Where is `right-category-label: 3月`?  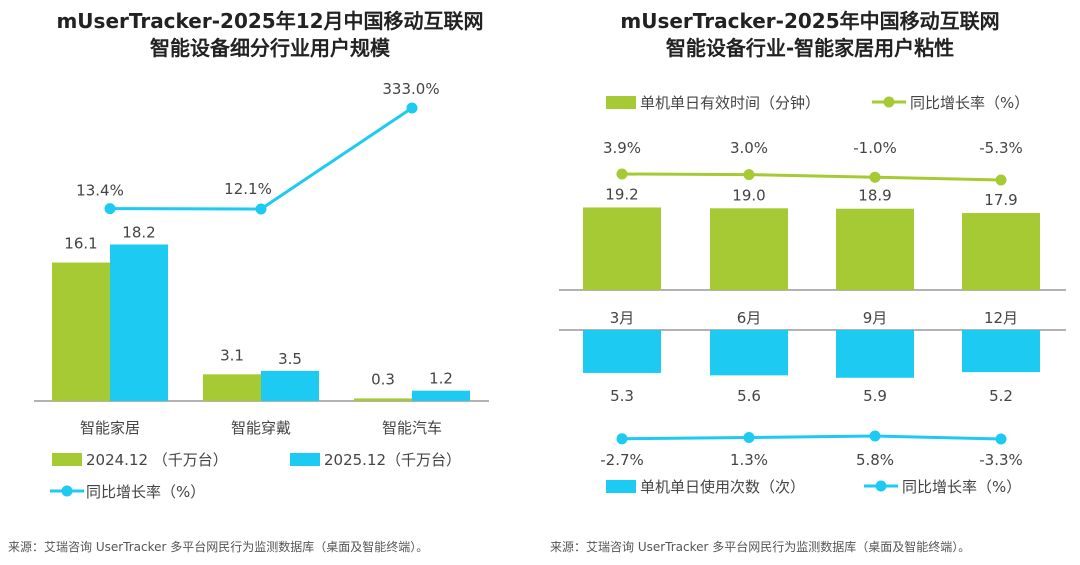
right-category-label: 3月 is located at coordinates (622, 318).